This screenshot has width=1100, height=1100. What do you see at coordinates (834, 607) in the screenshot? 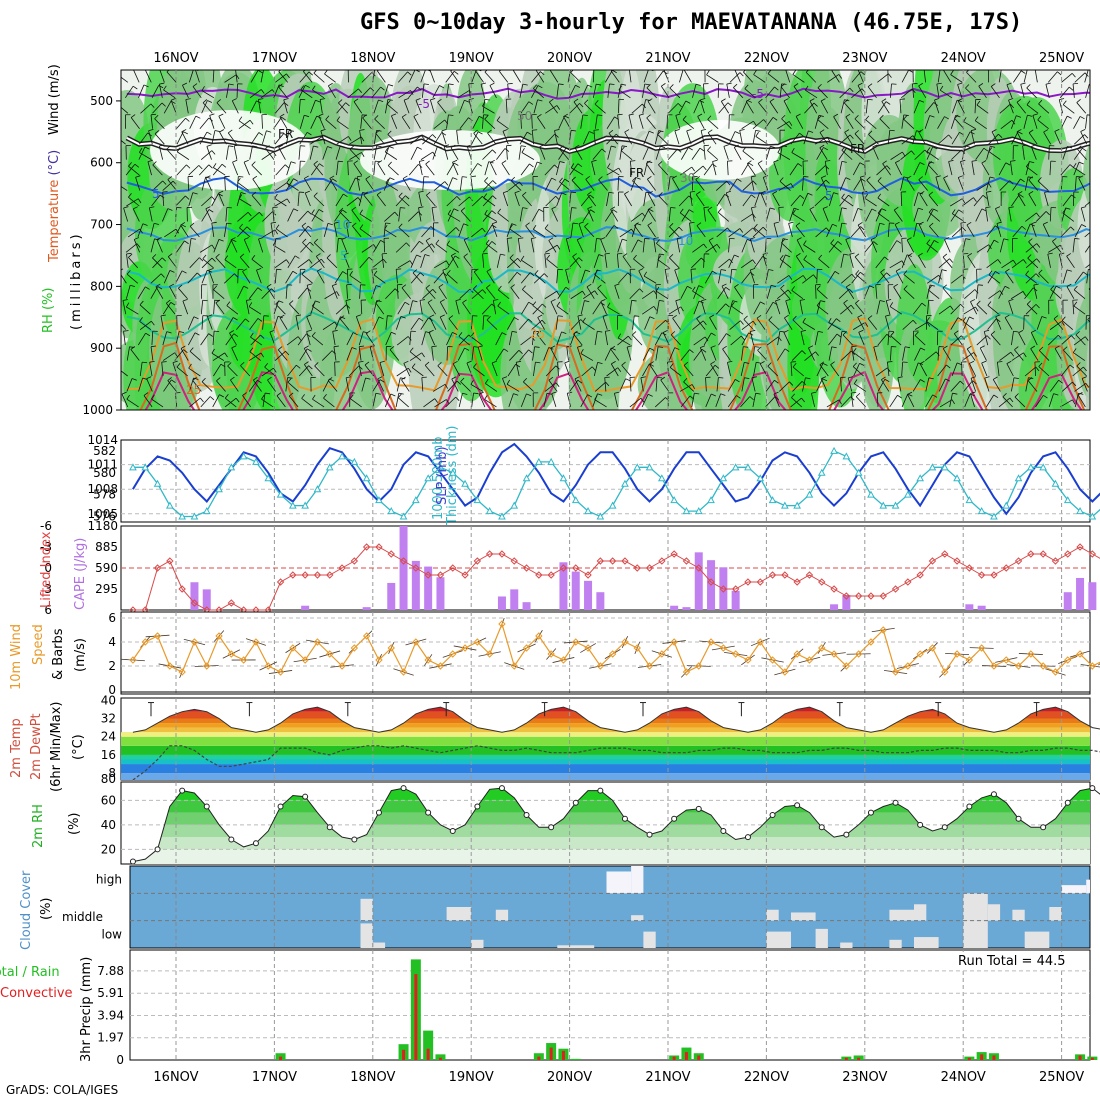
I see `cape-bar` at bounding box center [834, 607].